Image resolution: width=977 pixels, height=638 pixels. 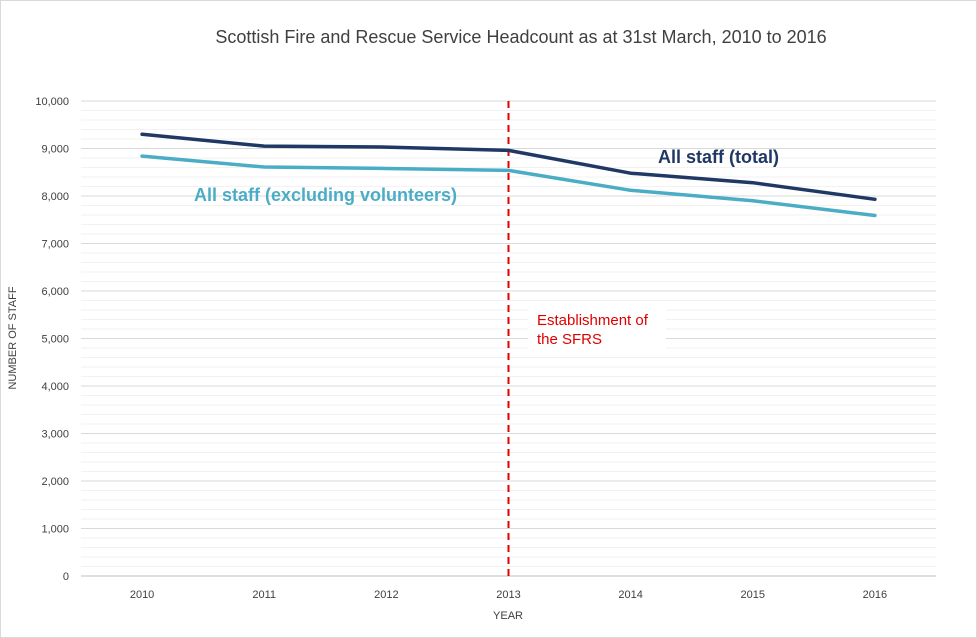 I want to click on y-tick-label: 6,000, so click(x=55, y=292).